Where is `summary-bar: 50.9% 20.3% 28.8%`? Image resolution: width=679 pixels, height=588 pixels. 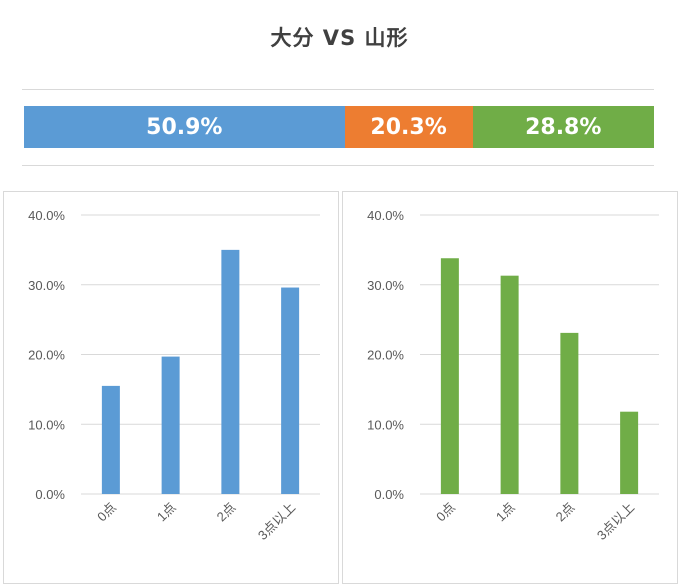
summary-bar: 50.9% 20.3% 28.8% is located at coordinates (339, 127).